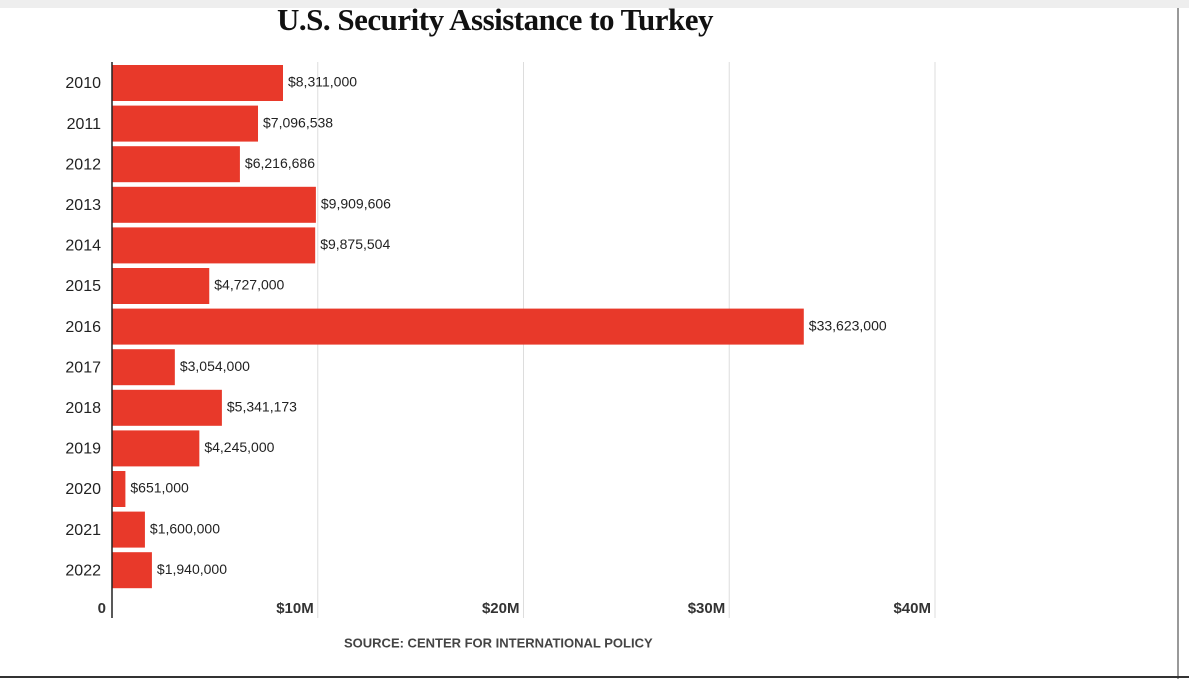  Describe the element at coordinates (192, 569) in the screenshot. I see `value-label: $1,940,000` at that location.